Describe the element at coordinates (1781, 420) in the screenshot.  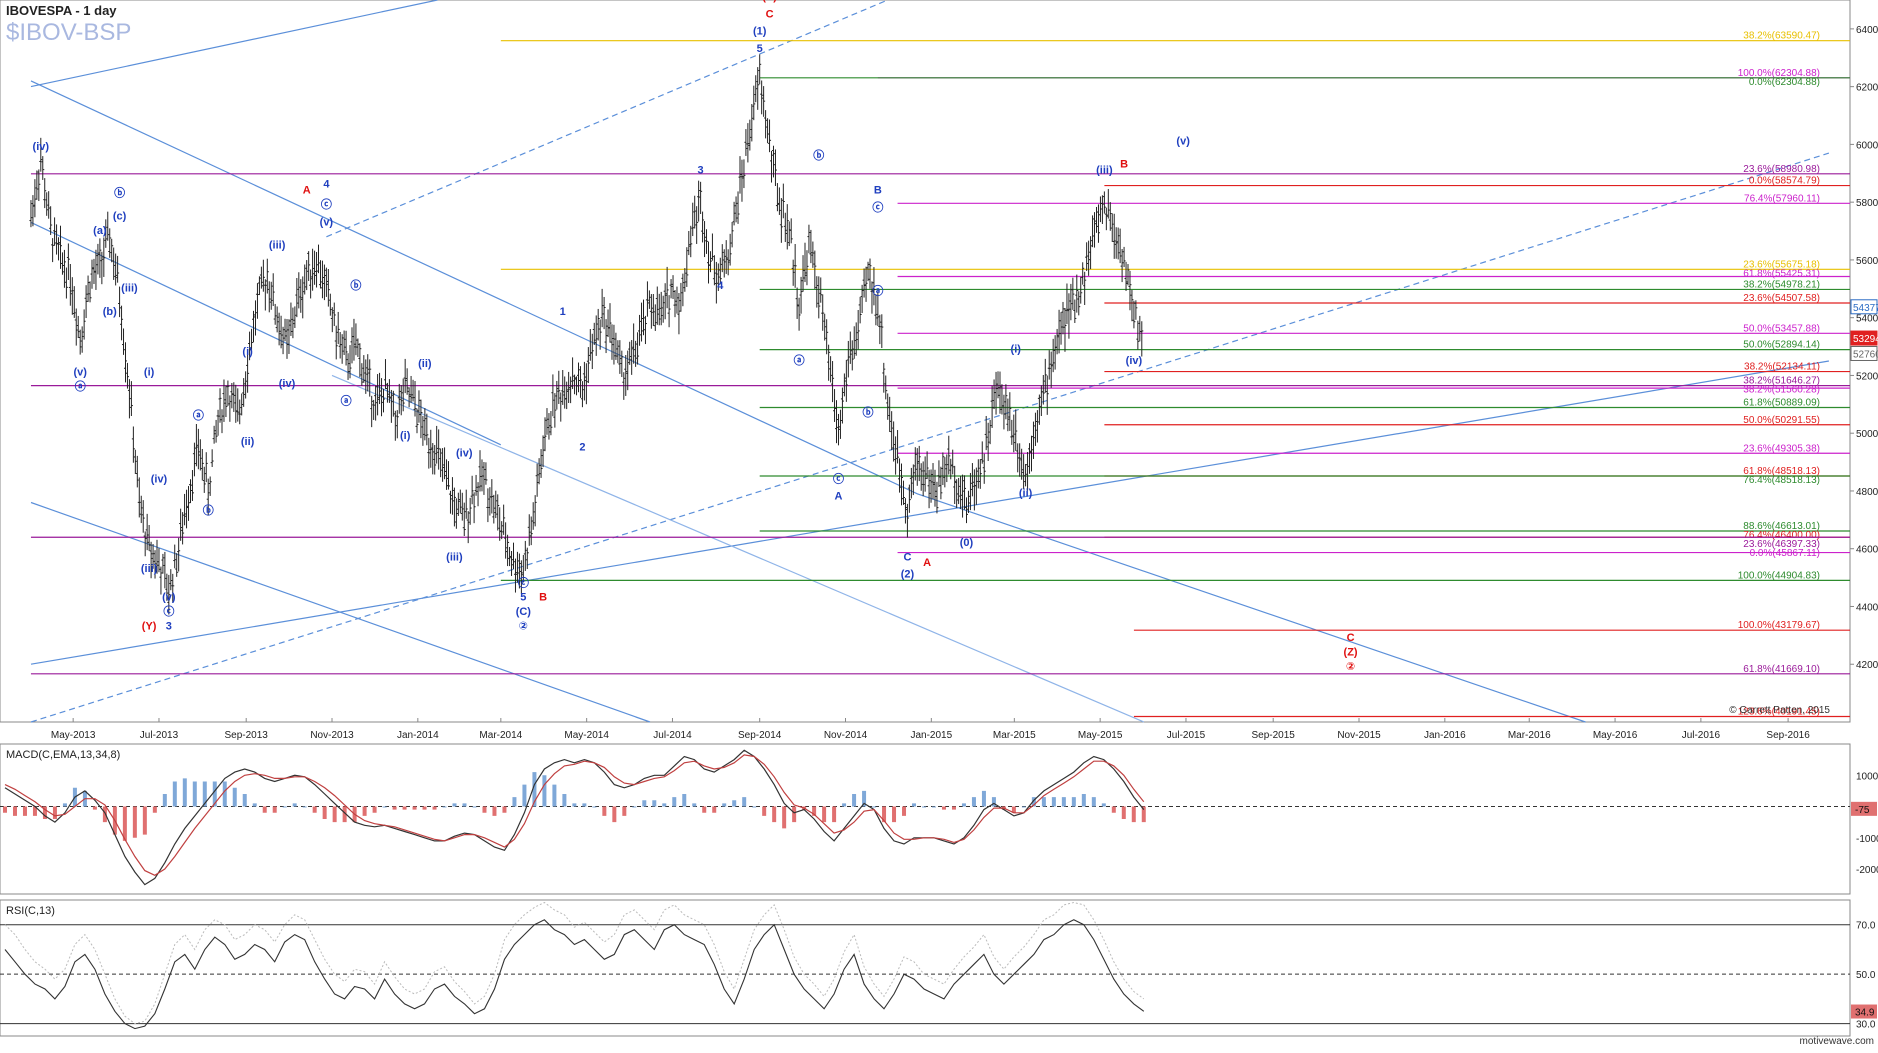
I see `fib-level-label: 50.0%(50291.55)` at that location.